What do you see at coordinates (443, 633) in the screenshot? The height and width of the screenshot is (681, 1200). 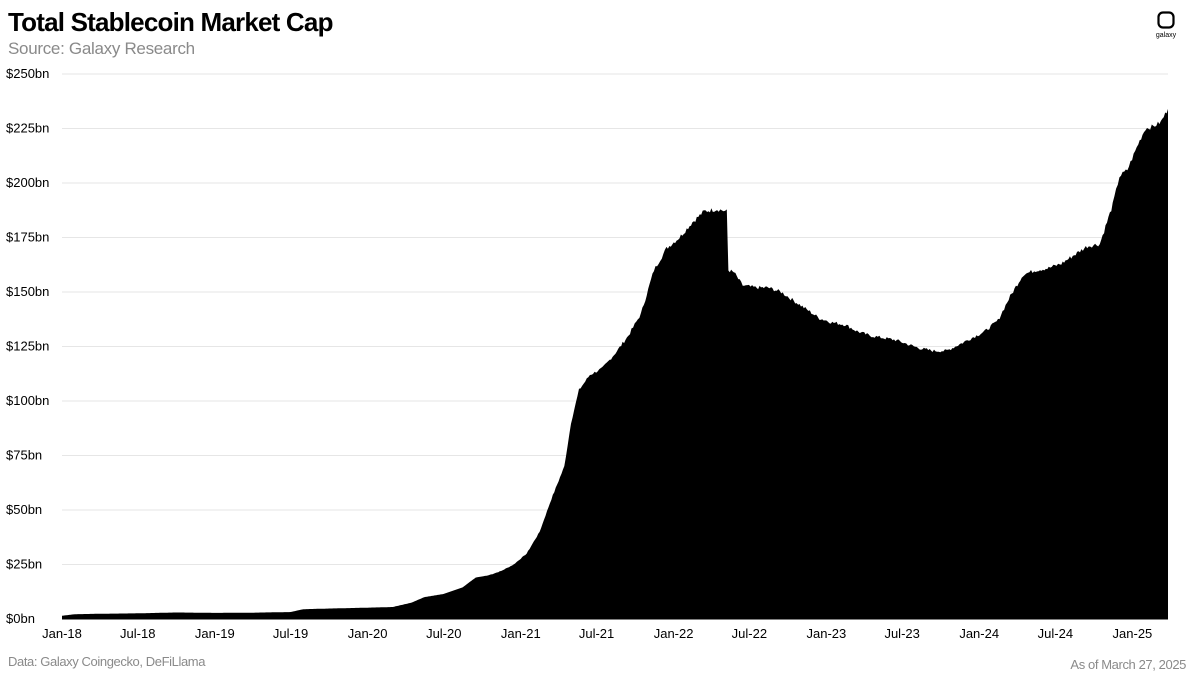 I see `x-tick-label: Jul-20` at bounding box center [443, 633].